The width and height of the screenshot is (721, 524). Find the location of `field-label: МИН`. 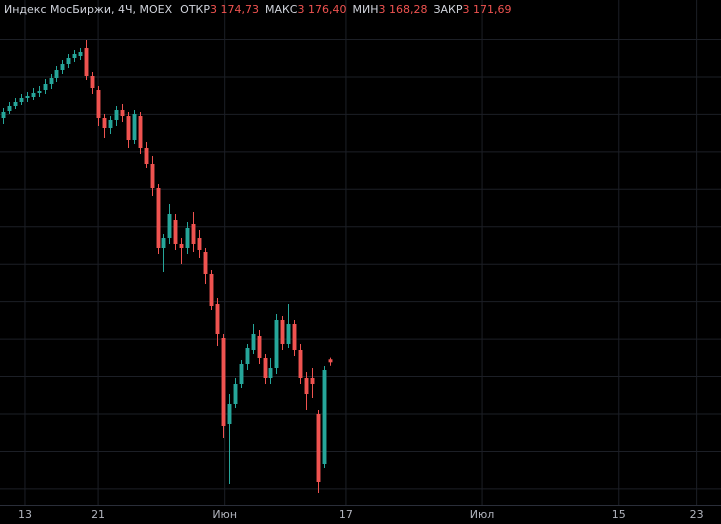

field-label: МИН is located at coordinates (365, 9).